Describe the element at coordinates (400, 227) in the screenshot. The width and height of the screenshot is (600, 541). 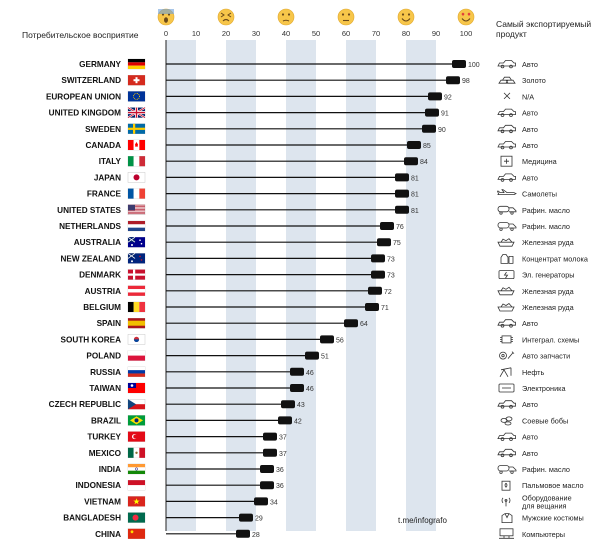
I see `value-label: 76` at that location.